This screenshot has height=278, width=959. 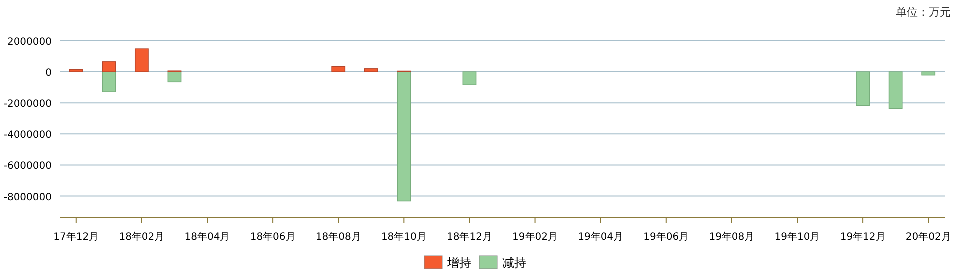 What do you see at coordinates (207, 237) in the screenshot?
I see `x-tick-label: 18年04月` at bounding box center [207, 237].